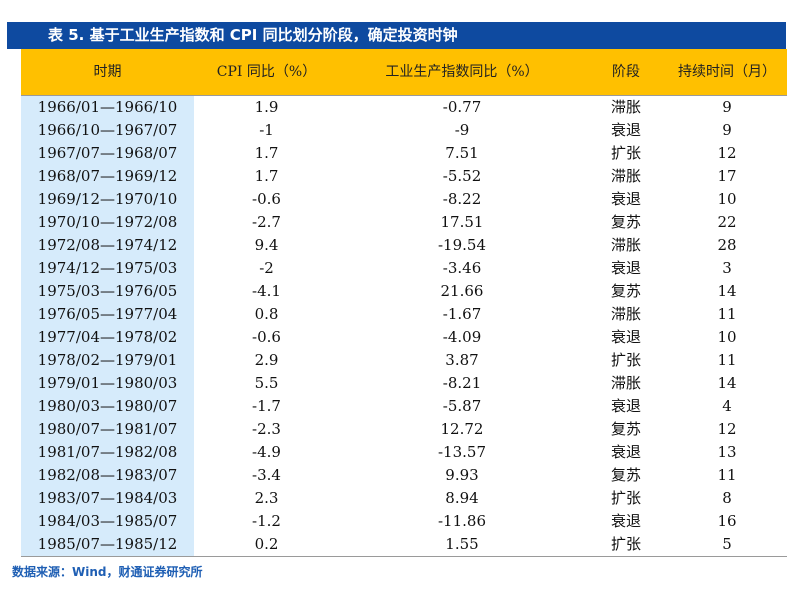 This screenshot has height=590, width=792. I want to click on period-cell: 1970/10—1972/08, so click(107, 222).